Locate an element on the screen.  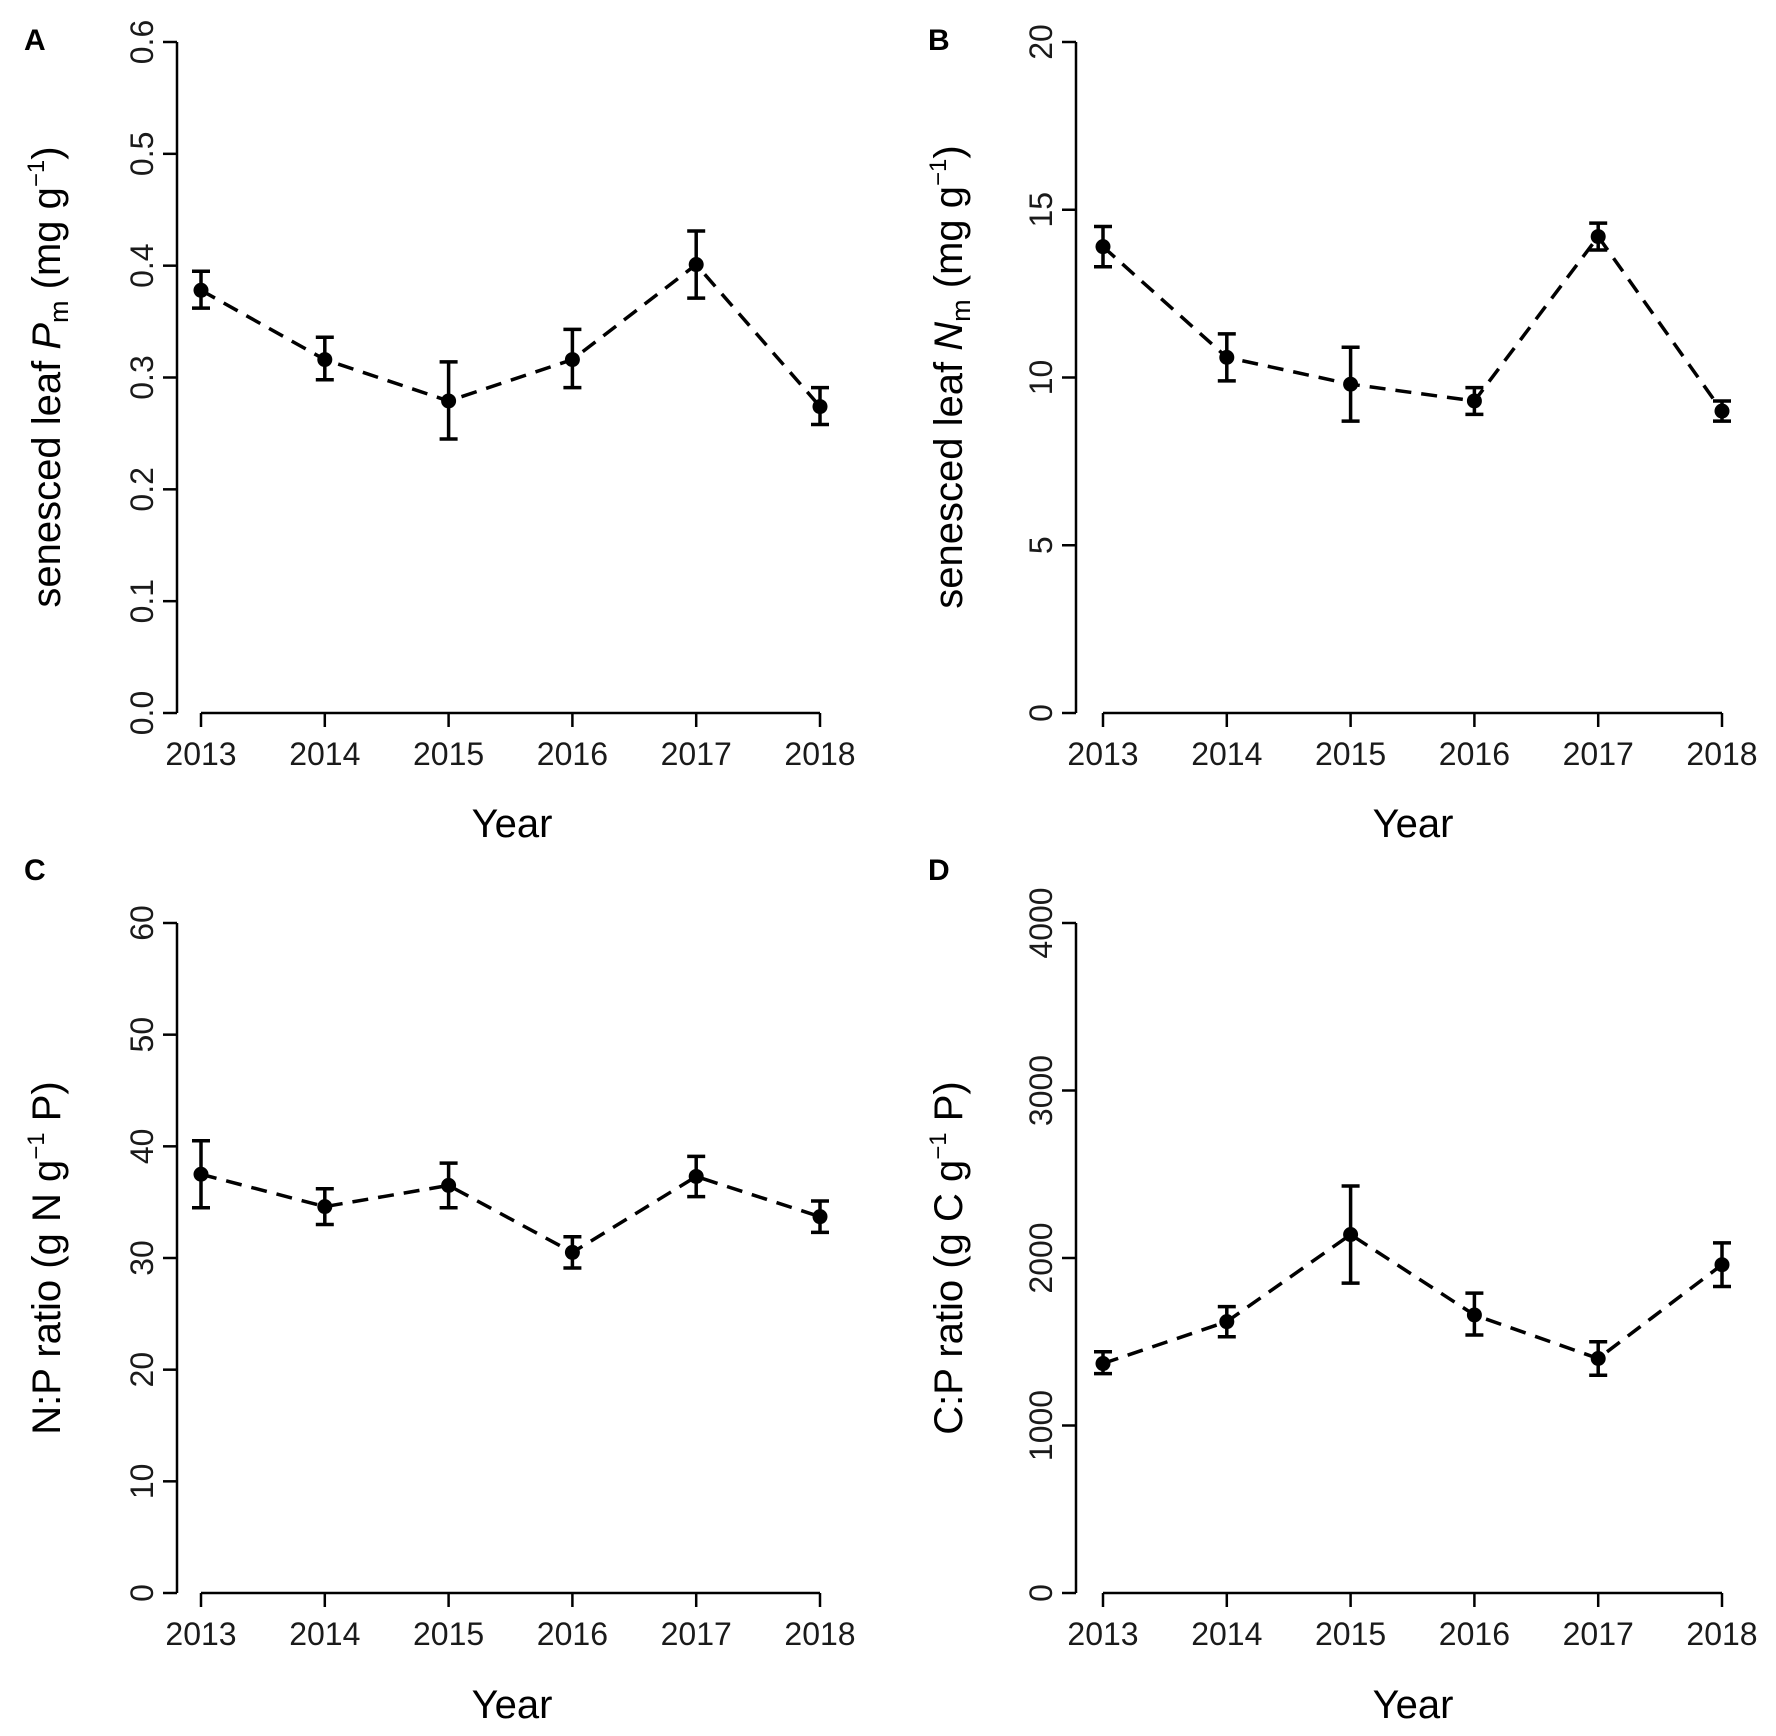
y-tick-label-c: 50 is located at coordinates (142, 1035).